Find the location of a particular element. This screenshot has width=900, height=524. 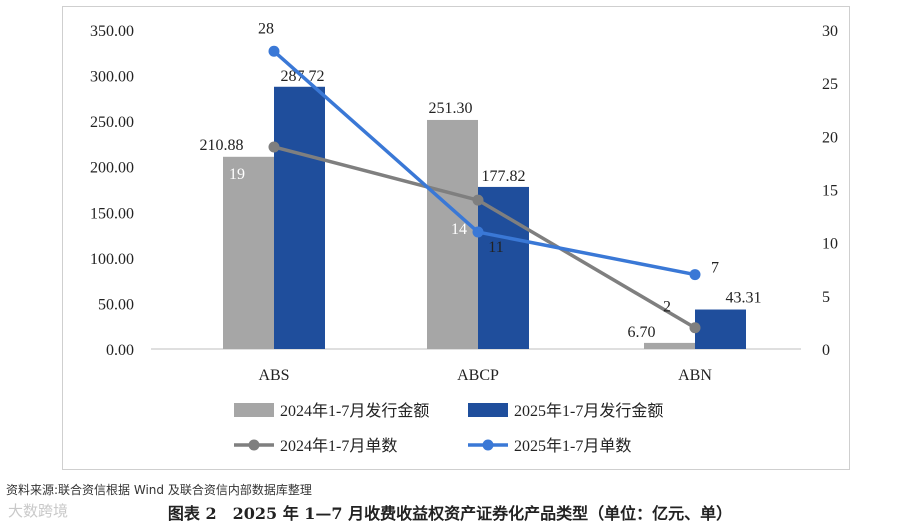

bar-2024-value-label: 6.70 is located at coordinates (642, 332).